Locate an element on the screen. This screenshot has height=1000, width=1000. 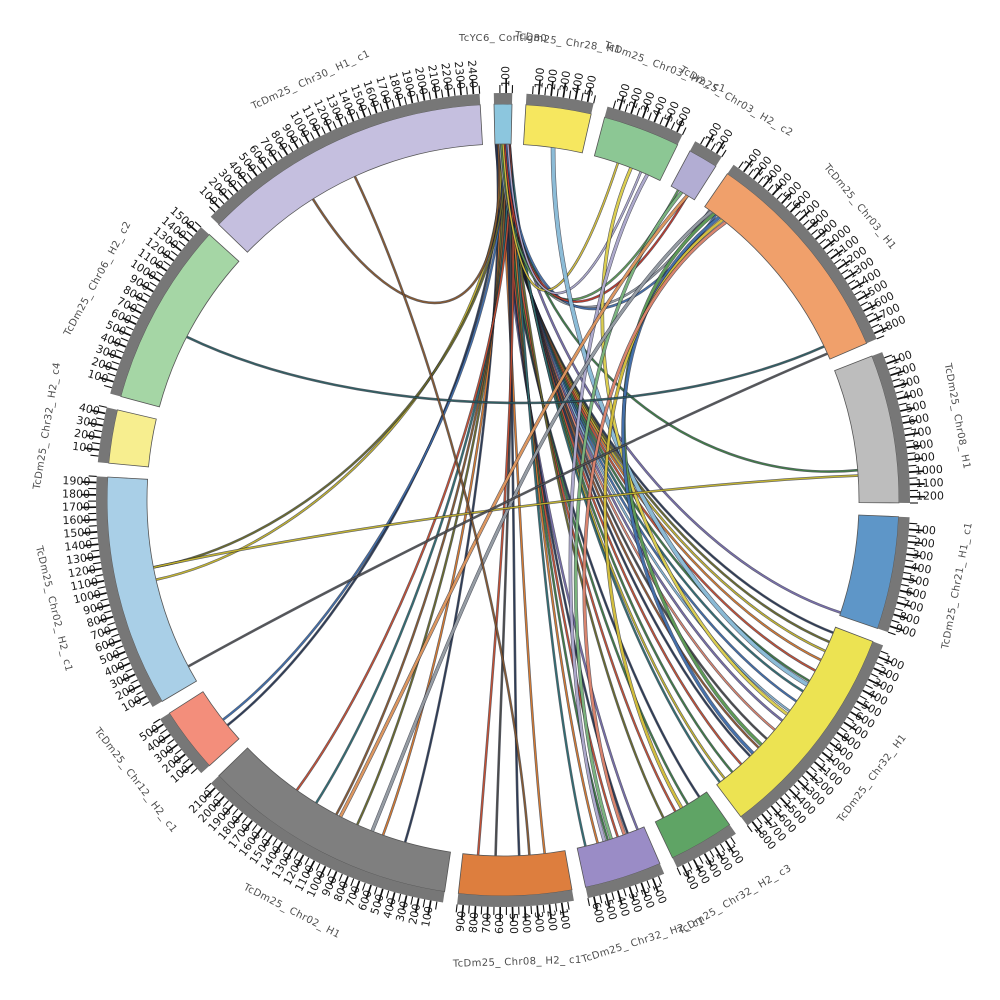
segment-arc-TcDm25_Chr08_H2_c1 is located at coordinates (515, 873).